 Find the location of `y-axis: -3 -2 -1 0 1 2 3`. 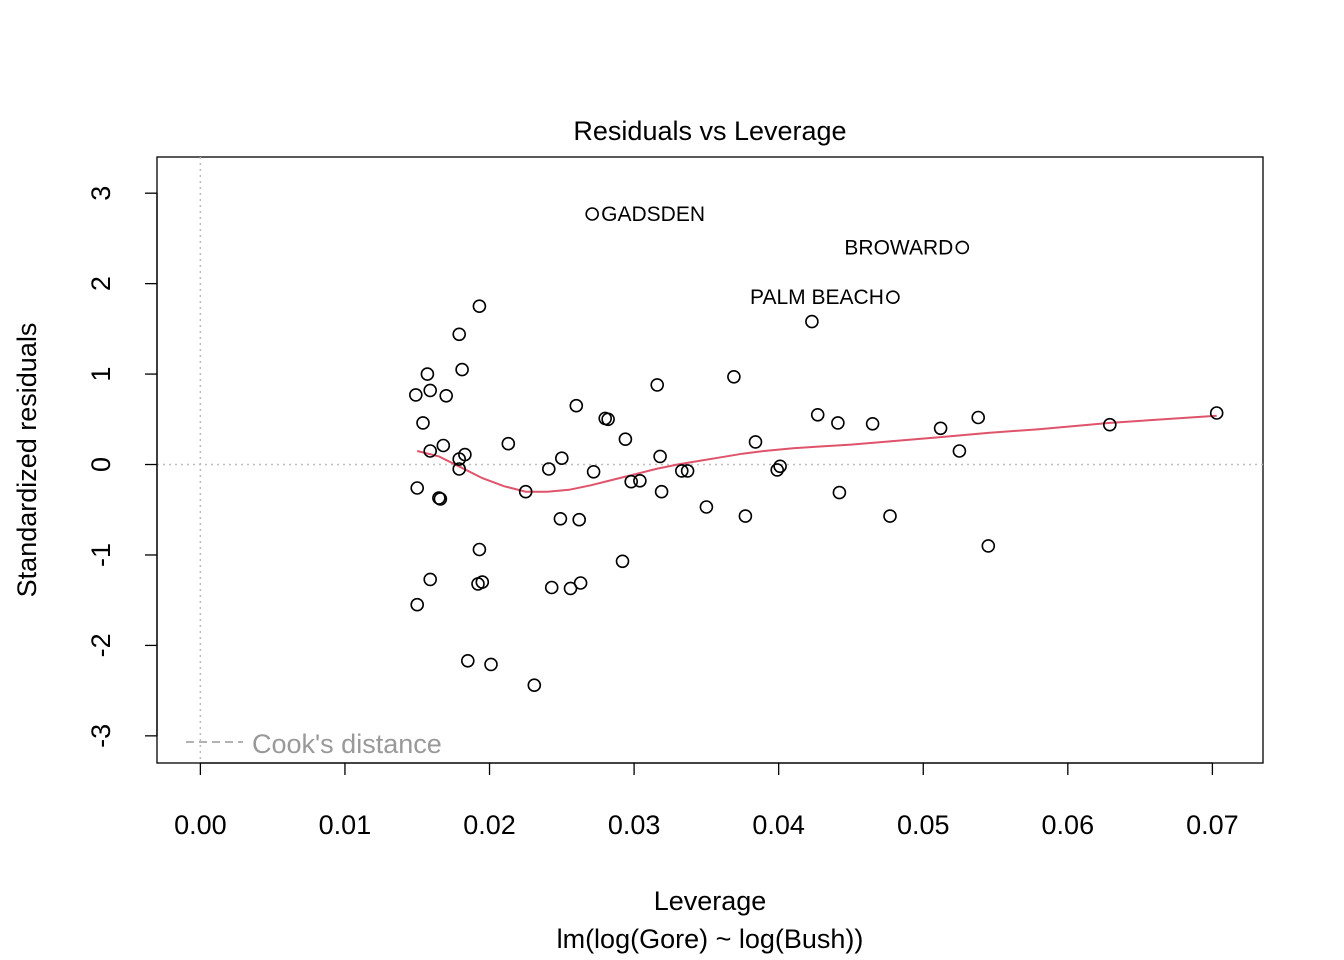

y-axis: -3 -2 -1 0 1 2 3 is located at coordinates (122, 467).